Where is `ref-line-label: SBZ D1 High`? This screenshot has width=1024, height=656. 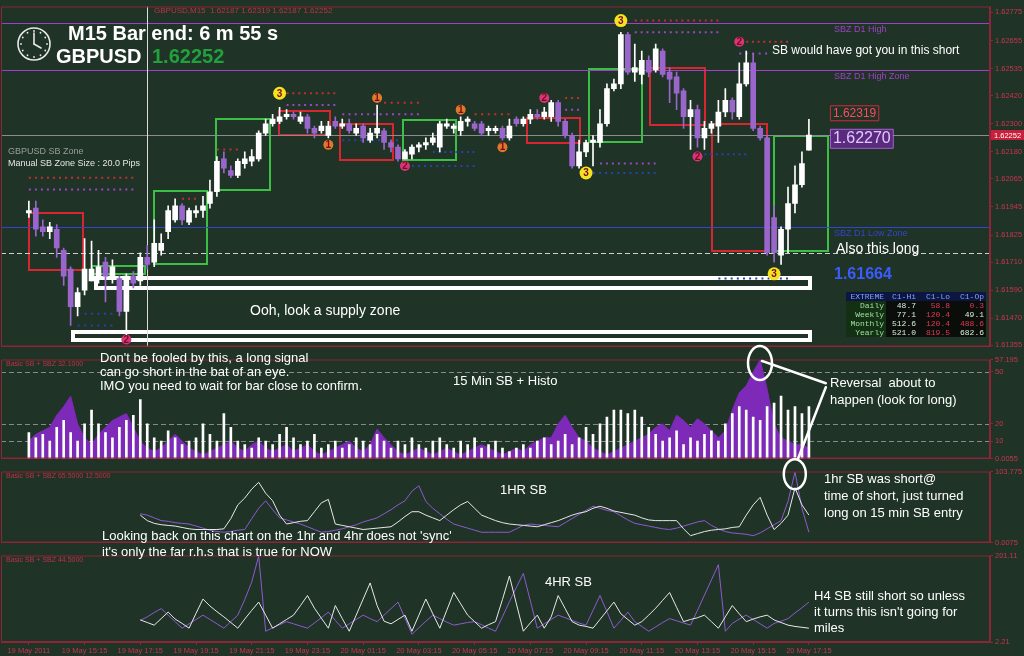 ref-line-label: SBZ D1 High is located at coordinates (860, 28).